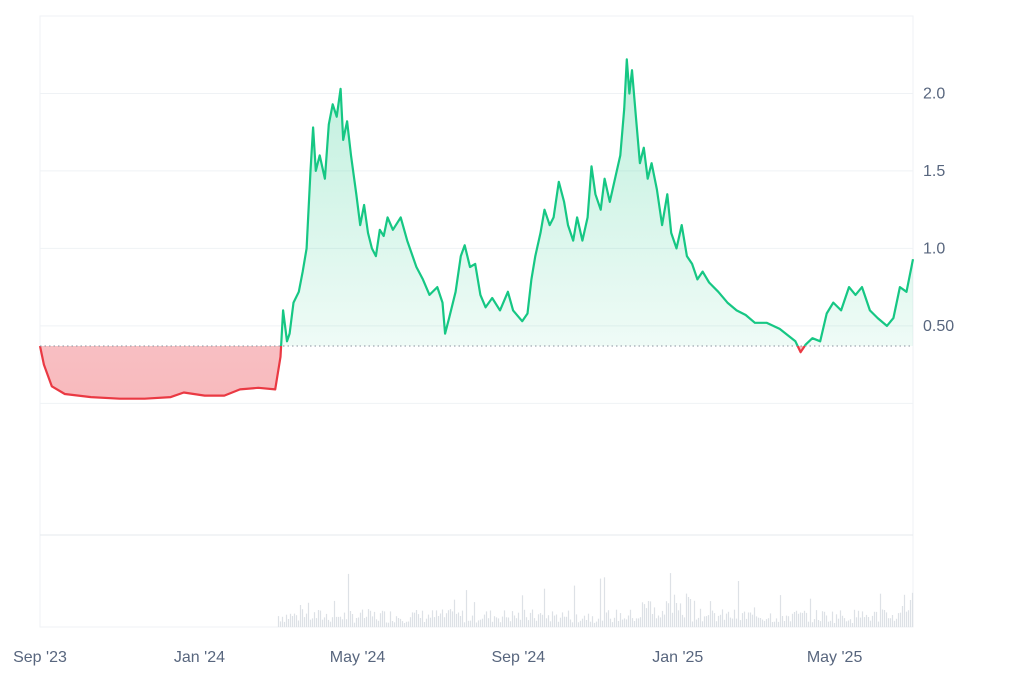  Describe the element at coordinates (938, 326) in the screenshot. I see `y-tick-label: 0.50` at that location.